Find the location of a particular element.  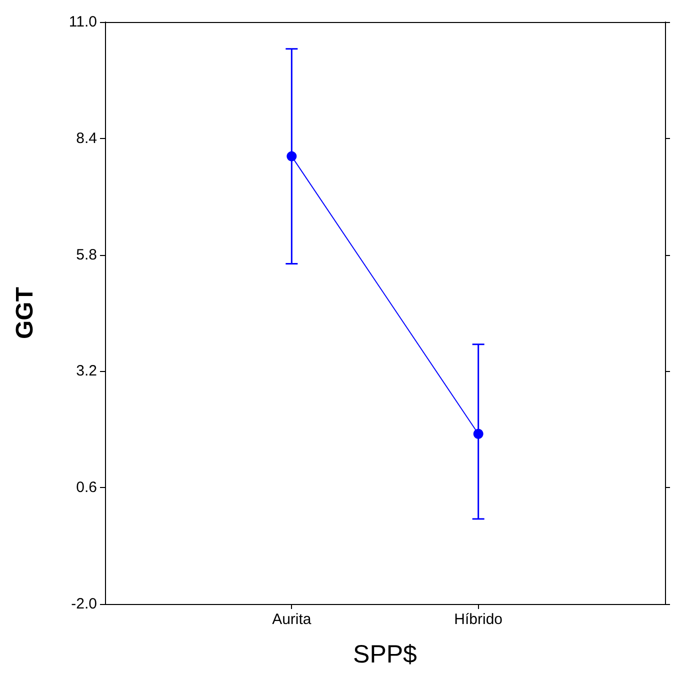

x-axis-title: SPP$ is located at coordinates (385, 654).